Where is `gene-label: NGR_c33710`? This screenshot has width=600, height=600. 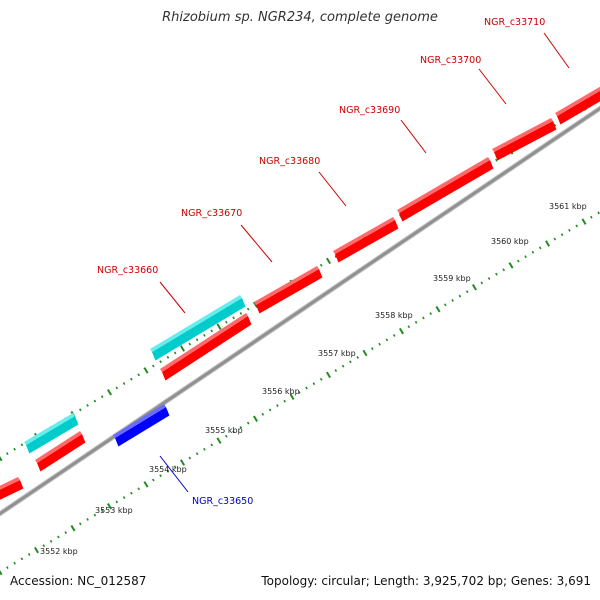
gene-label: NGR_c33710 is located at coordinates (514, 22).